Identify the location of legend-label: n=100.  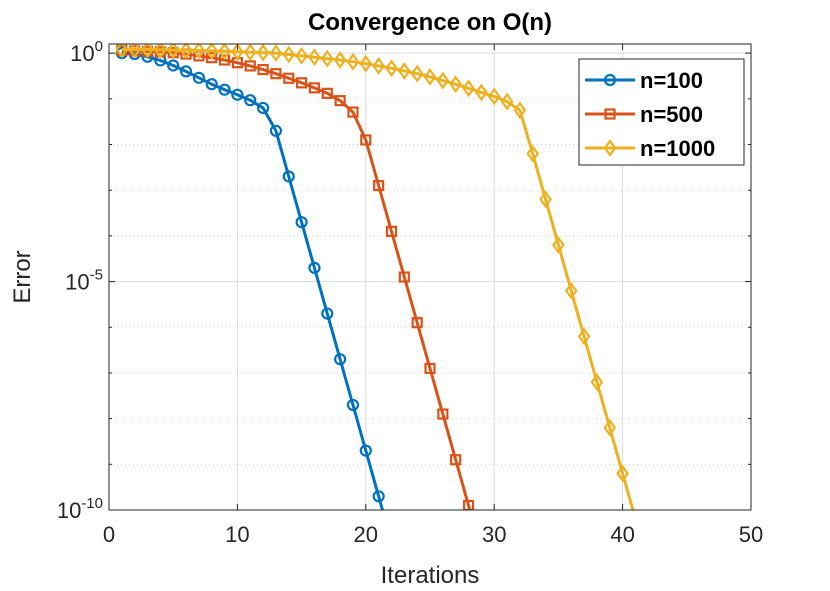
(671, 80).